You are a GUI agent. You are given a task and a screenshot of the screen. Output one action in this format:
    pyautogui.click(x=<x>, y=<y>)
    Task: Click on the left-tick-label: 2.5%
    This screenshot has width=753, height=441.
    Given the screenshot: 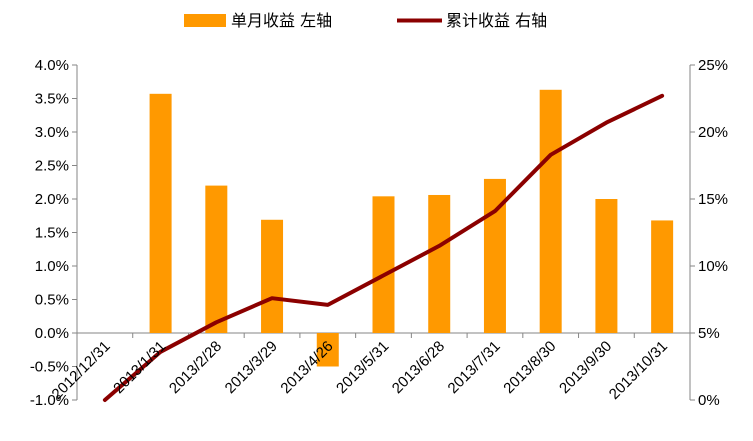 What is the action you would take?
    pyautogui.click(x=52, y=166)
    